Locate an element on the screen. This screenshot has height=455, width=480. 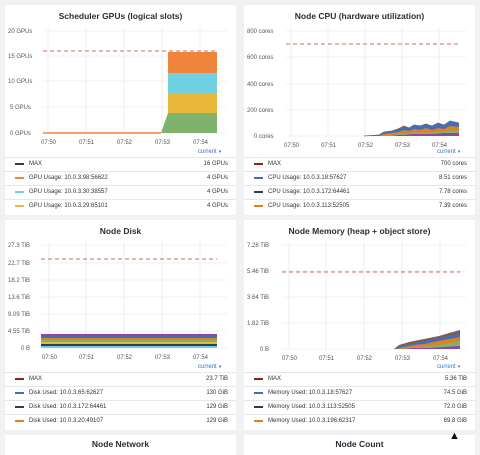
y-tick: 600 cores is located at coordinates (260, 58).